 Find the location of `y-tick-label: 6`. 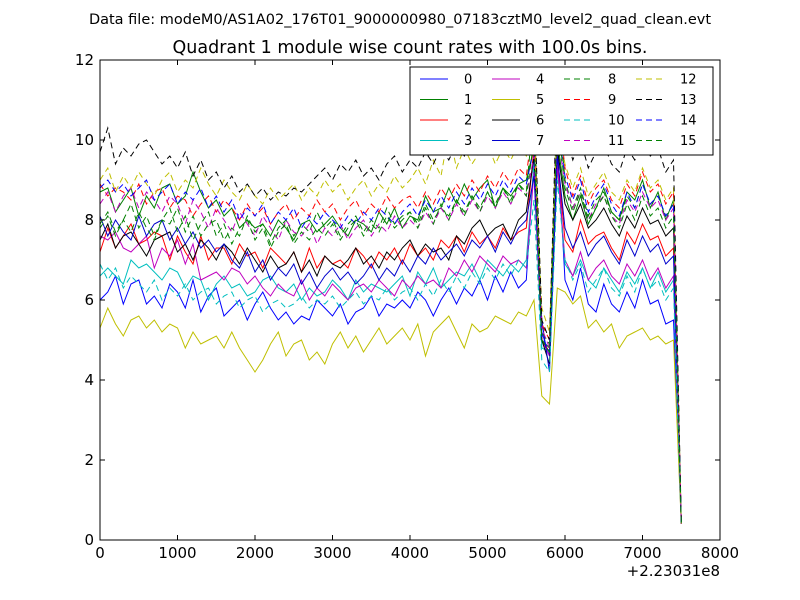

y-tick-label: 6 is located at coordinates (89, 300).